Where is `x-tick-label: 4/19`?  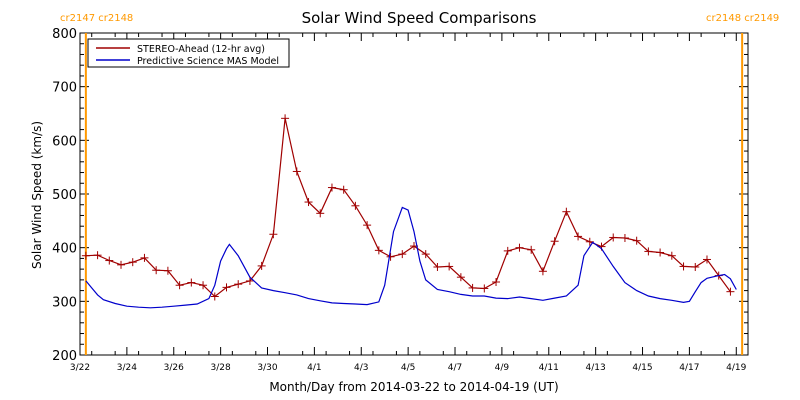 x-tick-label: 4/19 is located at coordinates (736, 368).